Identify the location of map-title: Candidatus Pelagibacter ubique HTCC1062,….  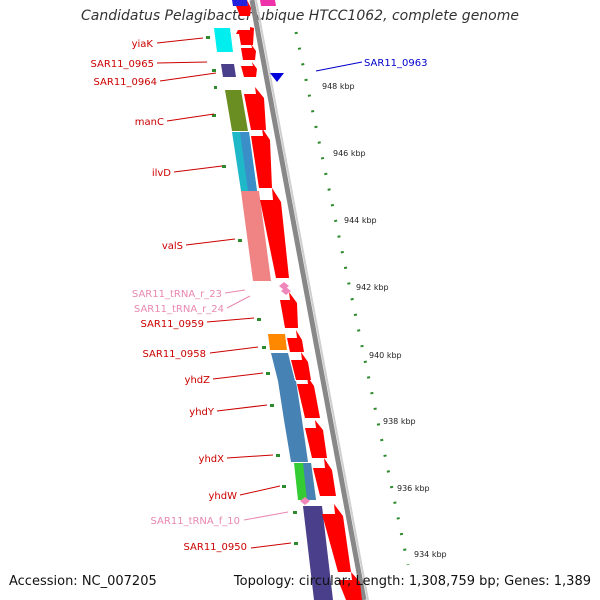
(299, 16).